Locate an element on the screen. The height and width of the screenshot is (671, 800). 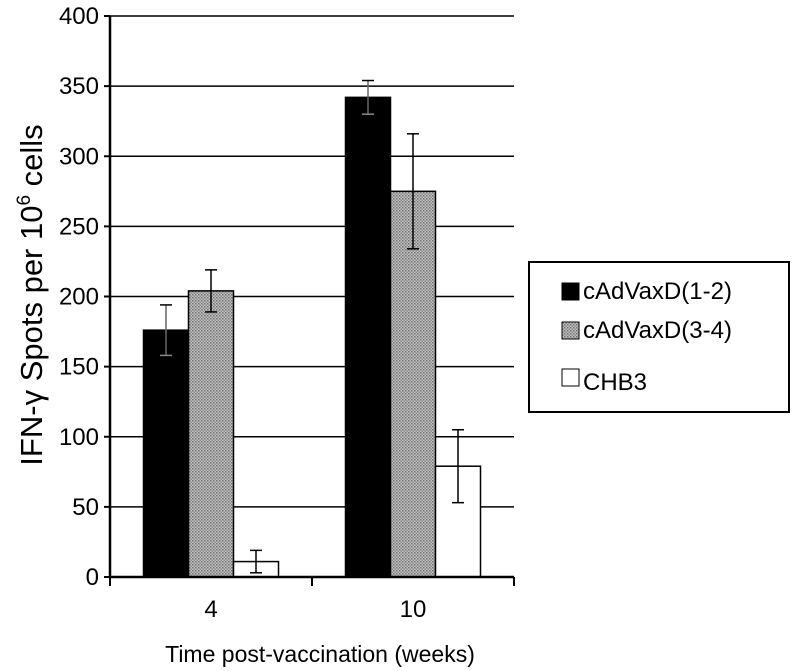
x-tick-labels: 4 10 is located at coordinates (315, 609).